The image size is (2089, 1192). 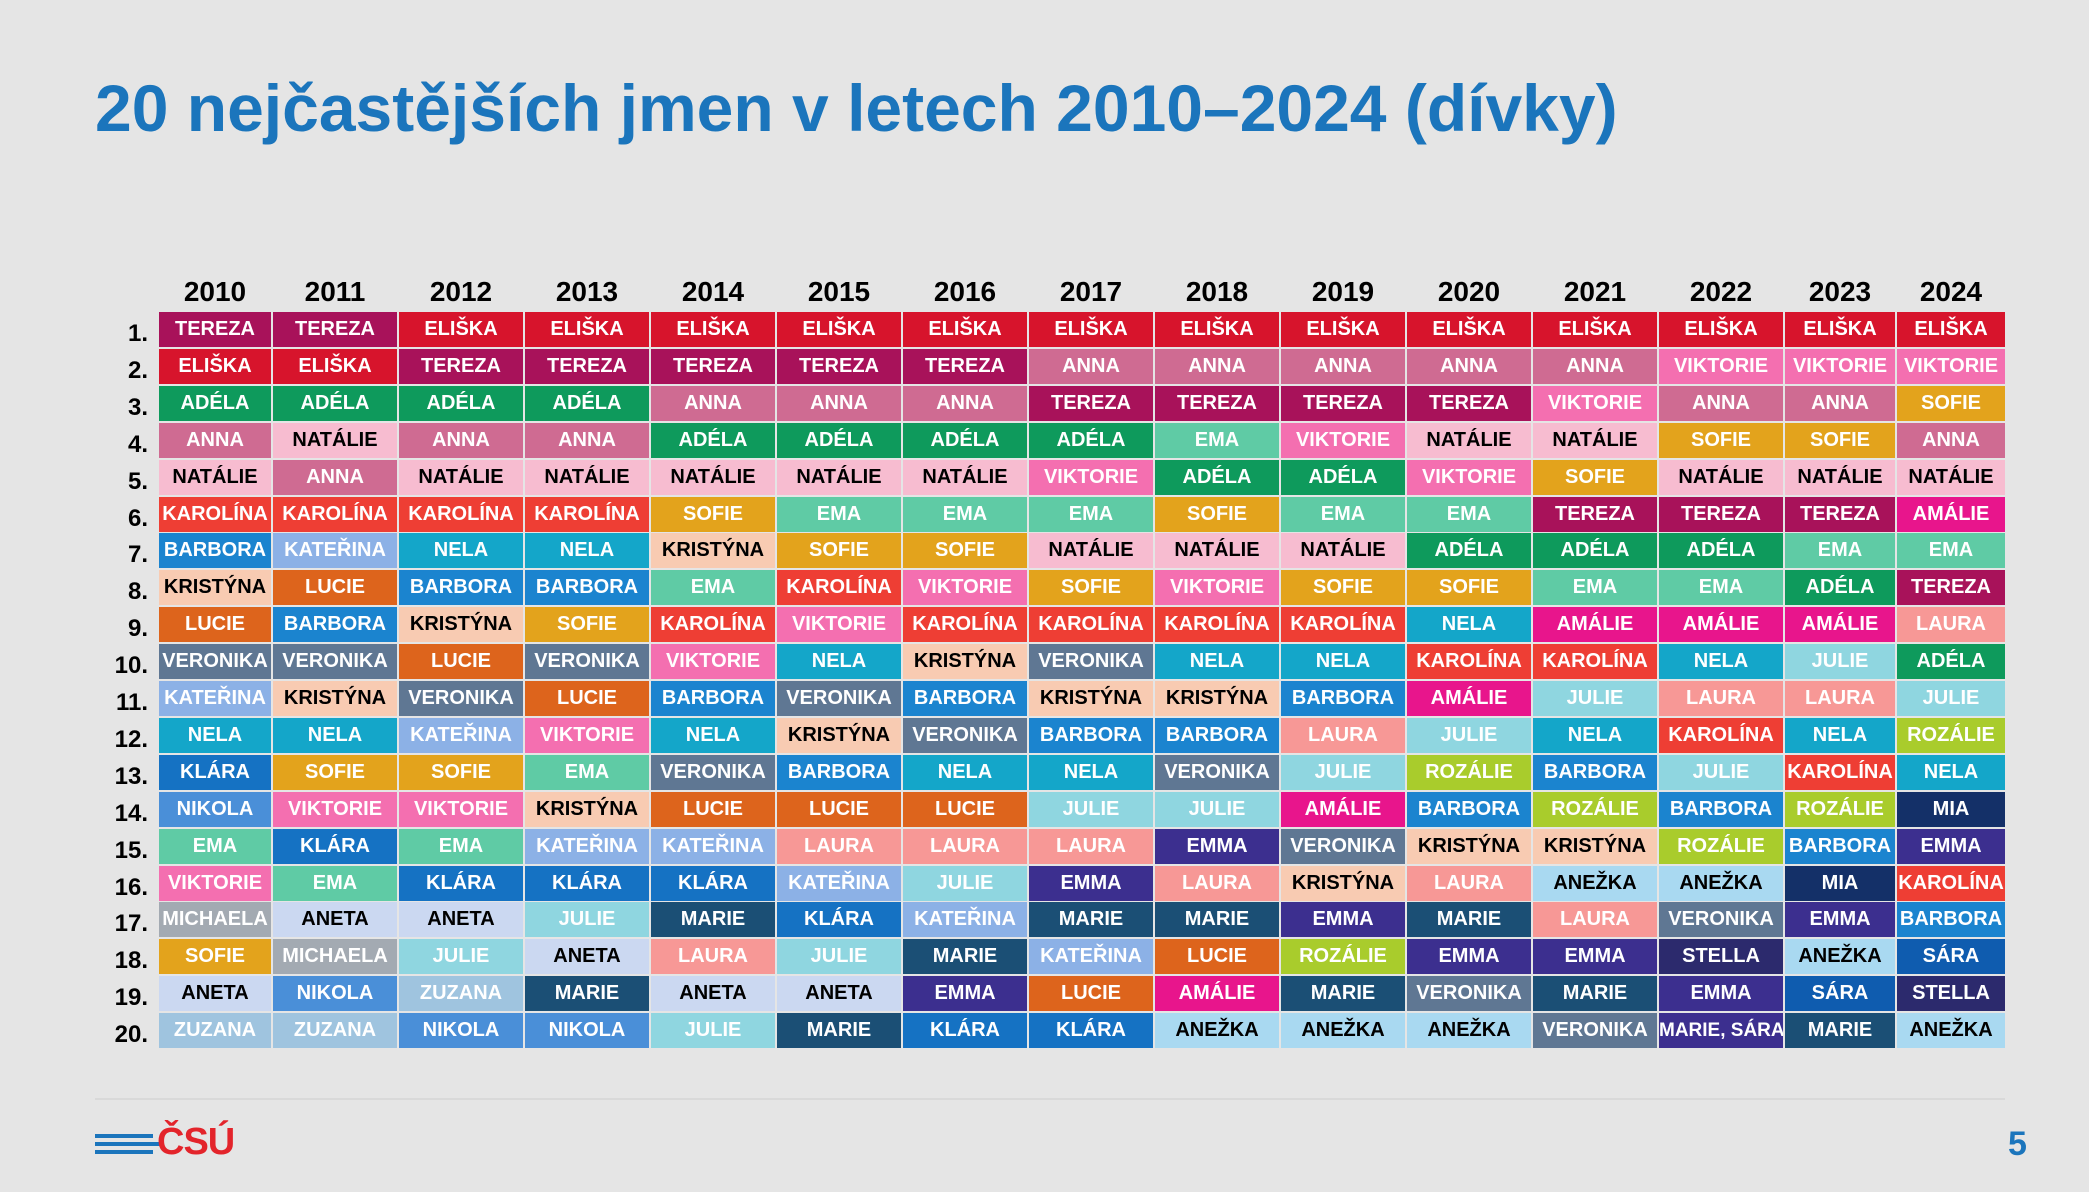 What do you see at coordinates (1469, 403) in the screenshot?
I see `name-cell: TEREZA` at bounding box center [1469, 403].